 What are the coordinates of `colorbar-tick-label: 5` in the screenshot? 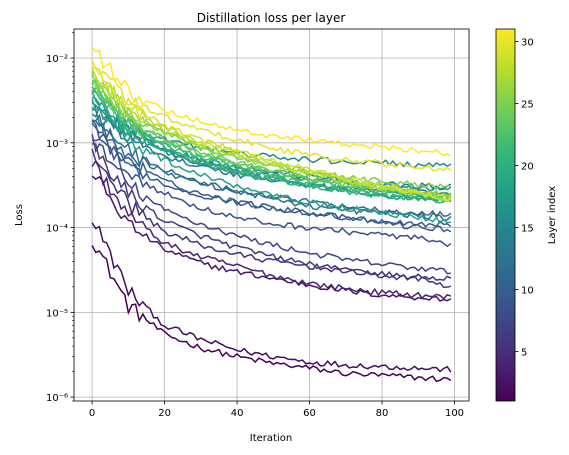 It's located at (524, 352).